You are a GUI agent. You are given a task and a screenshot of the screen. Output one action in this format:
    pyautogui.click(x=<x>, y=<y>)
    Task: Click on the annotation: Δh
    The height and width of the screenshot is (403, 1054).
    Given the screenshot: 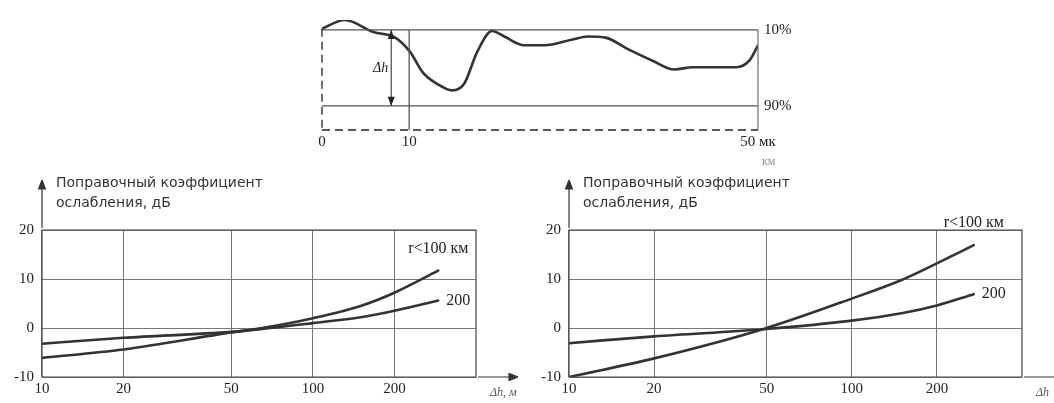 What is the action you would take?
    pyautogui.click(x=380, y=67)
    